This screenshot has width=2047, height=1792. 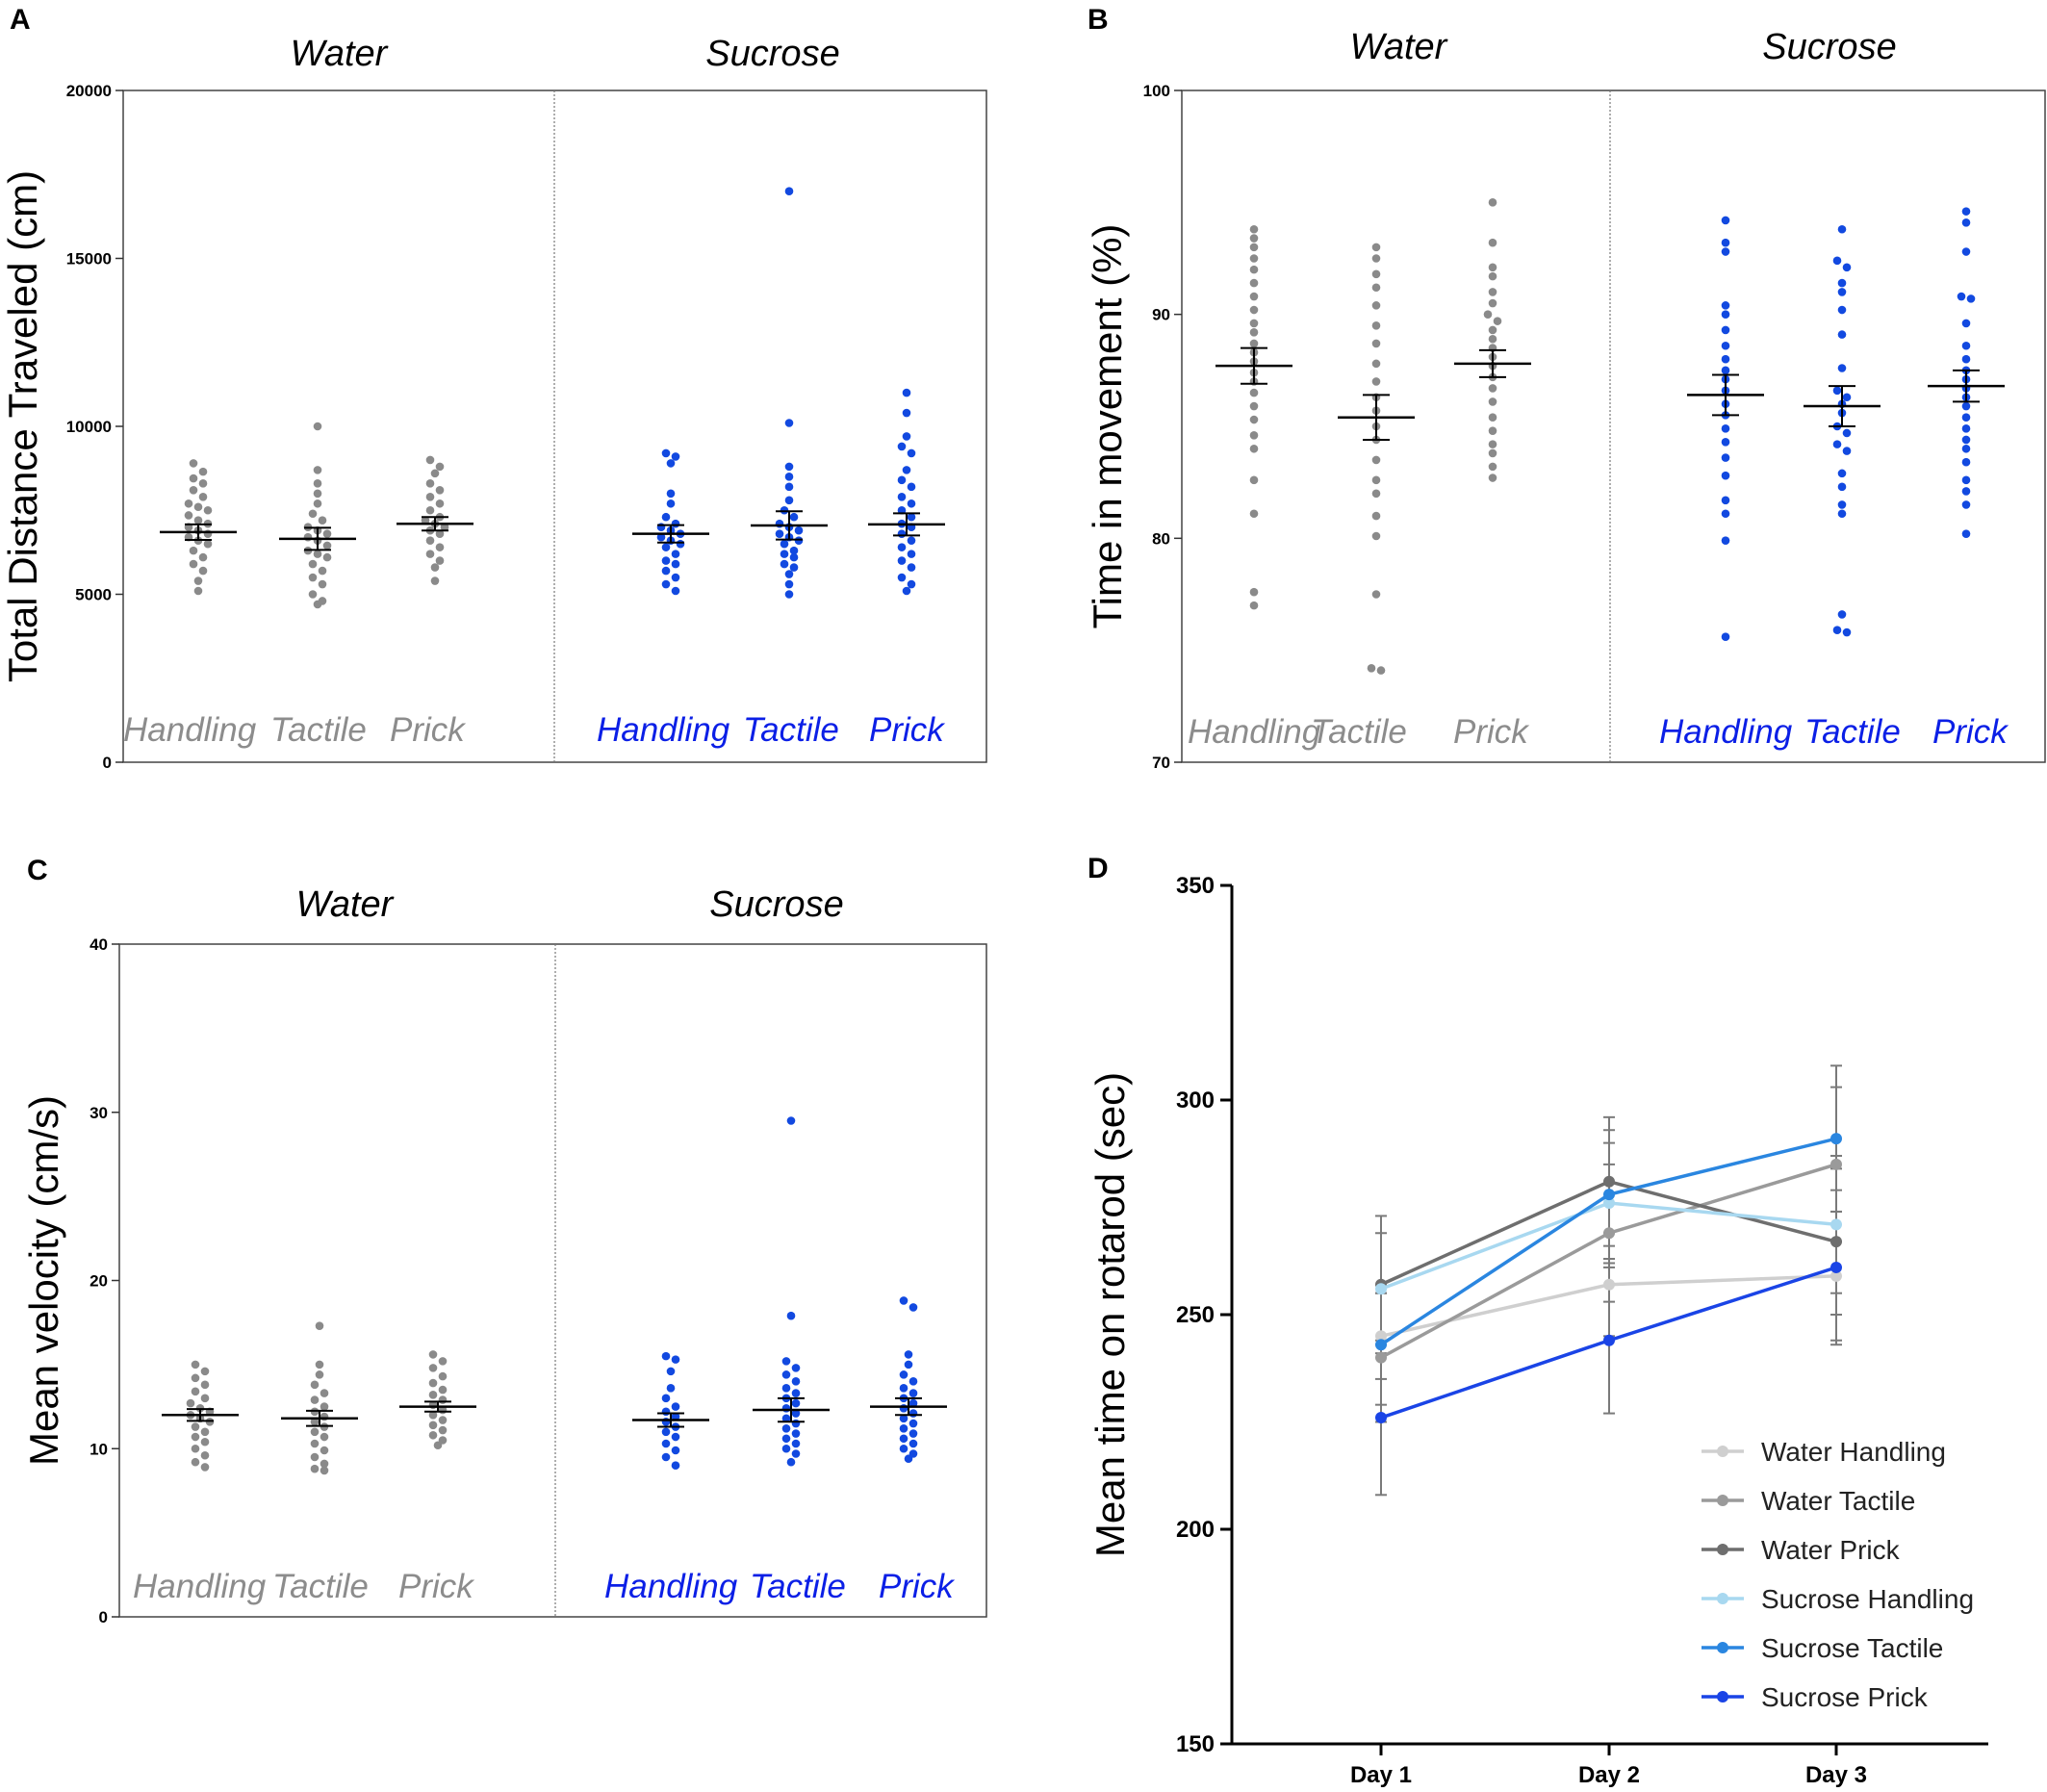 What do you see at coordinates (89, 91) in the screenshot?
I see `y-tick-label: 20000` at bounding box center [89, 91].